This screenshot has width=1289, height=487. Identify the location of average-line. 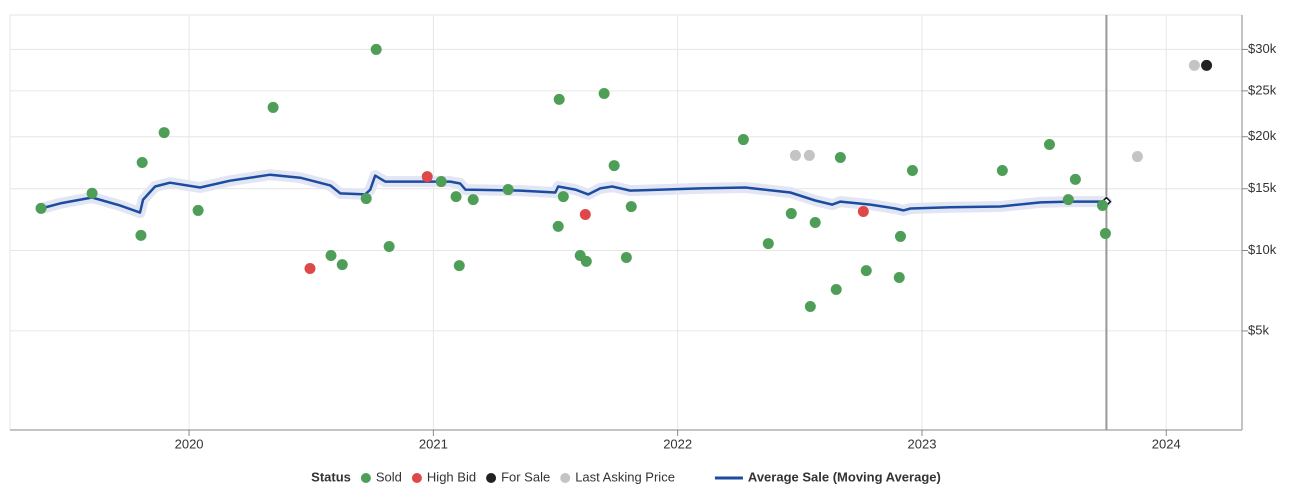
(573, 193).